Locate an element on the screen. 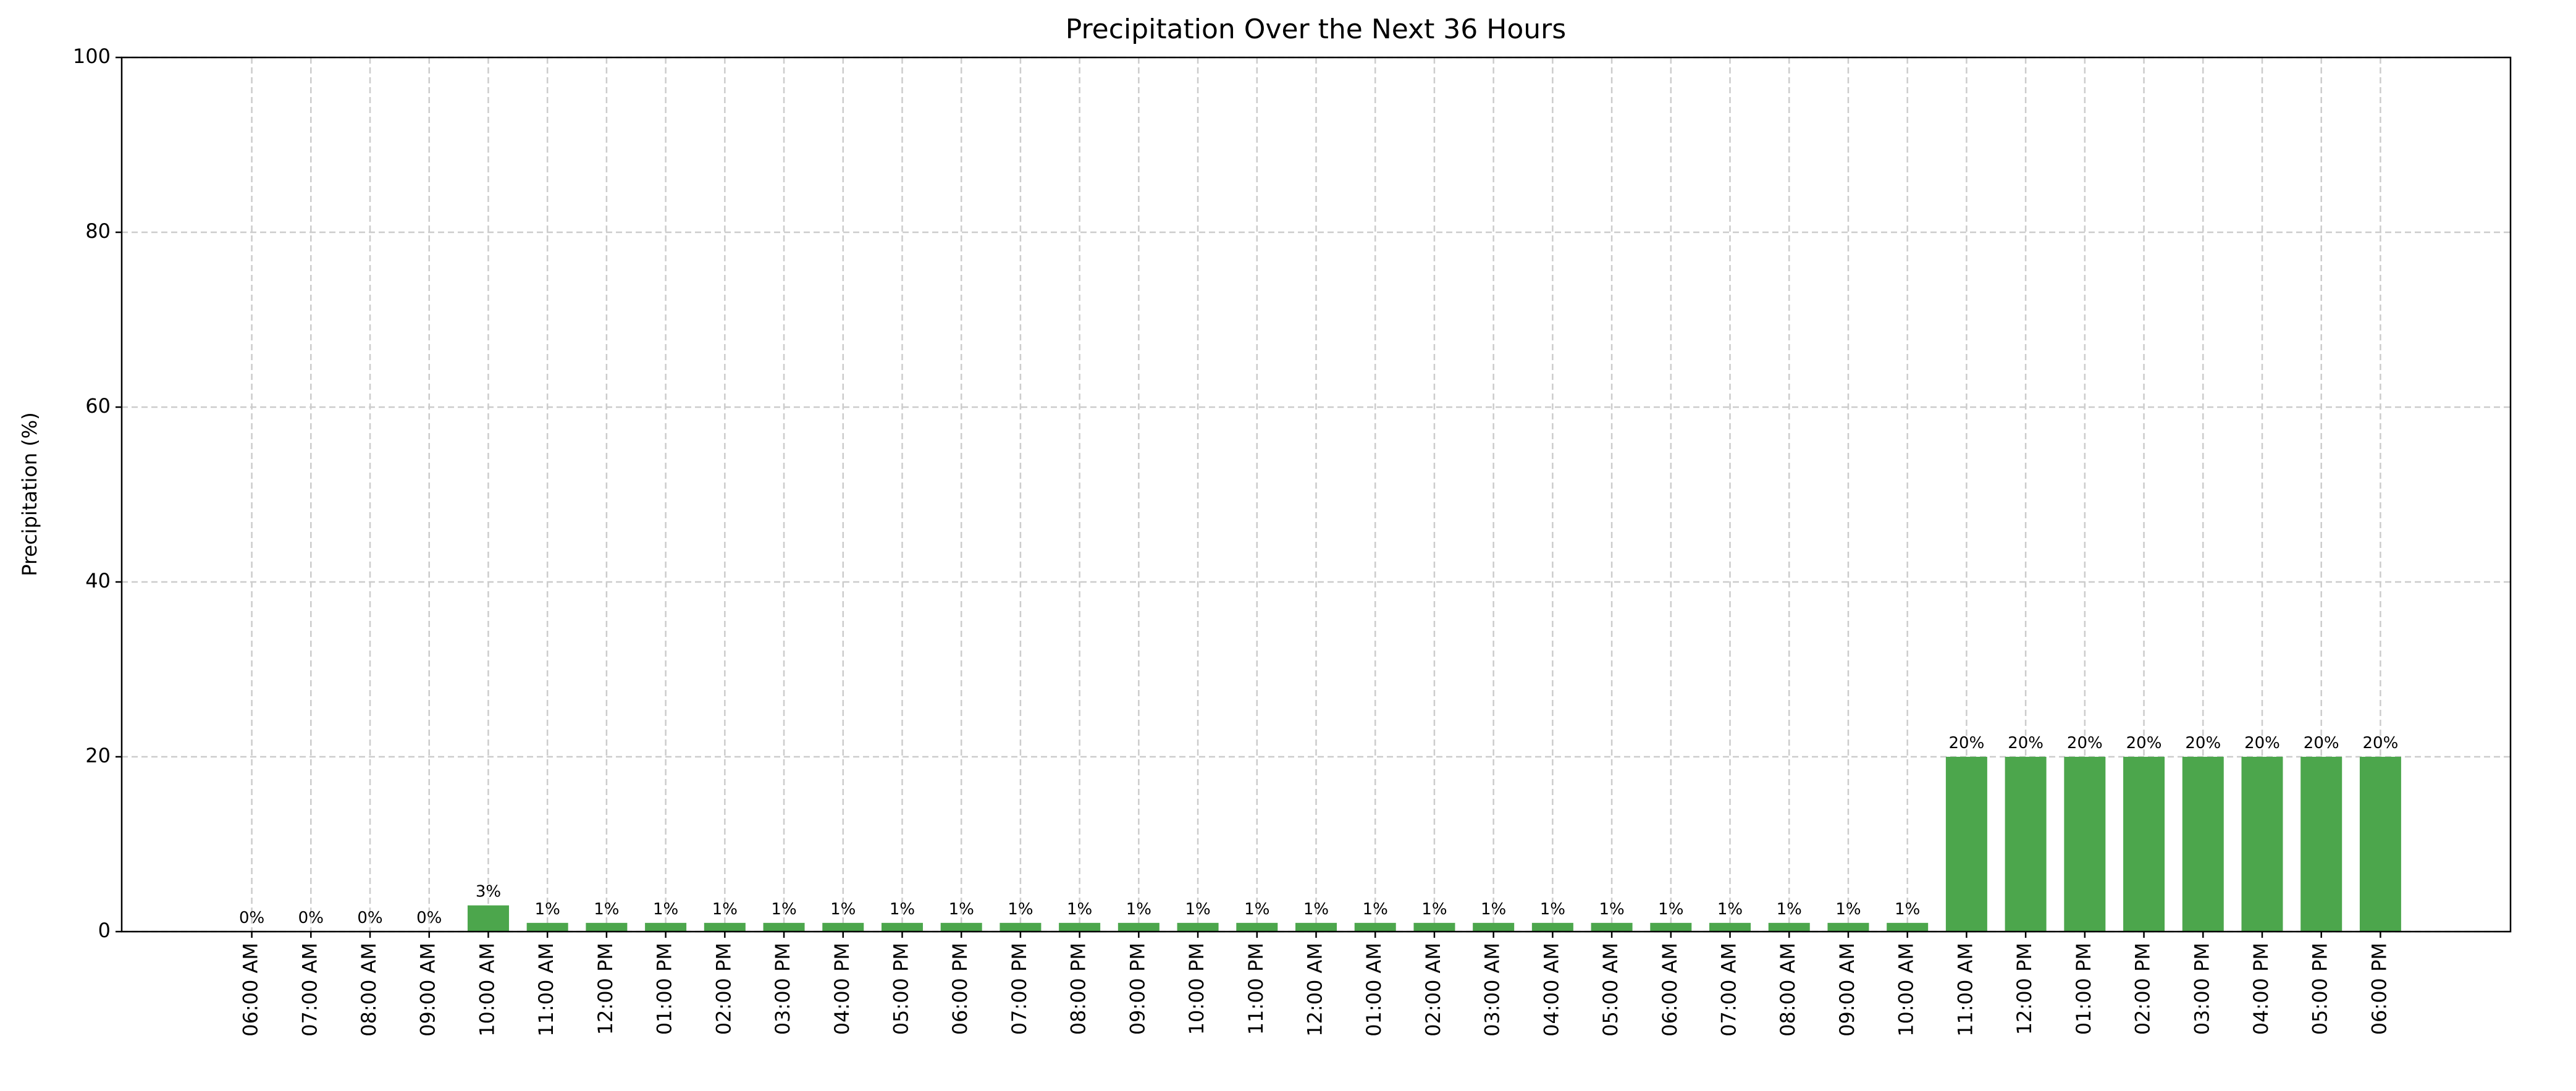 This screenshot has width=2576, height=1091. x-tick-label: 10:00 AM is located at coordinates (487, 990).